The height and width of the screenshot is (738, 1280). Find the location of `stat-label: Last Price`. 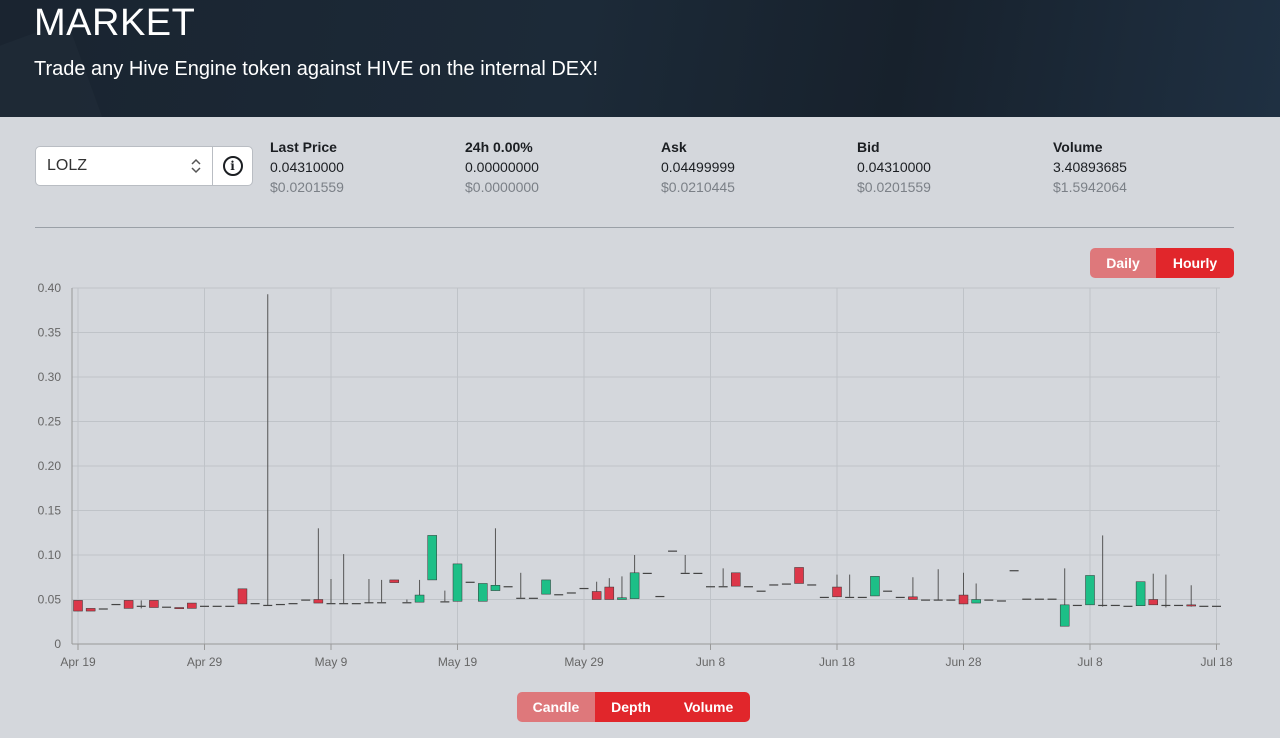

stat-label: Last Price is located at coordinates (303, 147).